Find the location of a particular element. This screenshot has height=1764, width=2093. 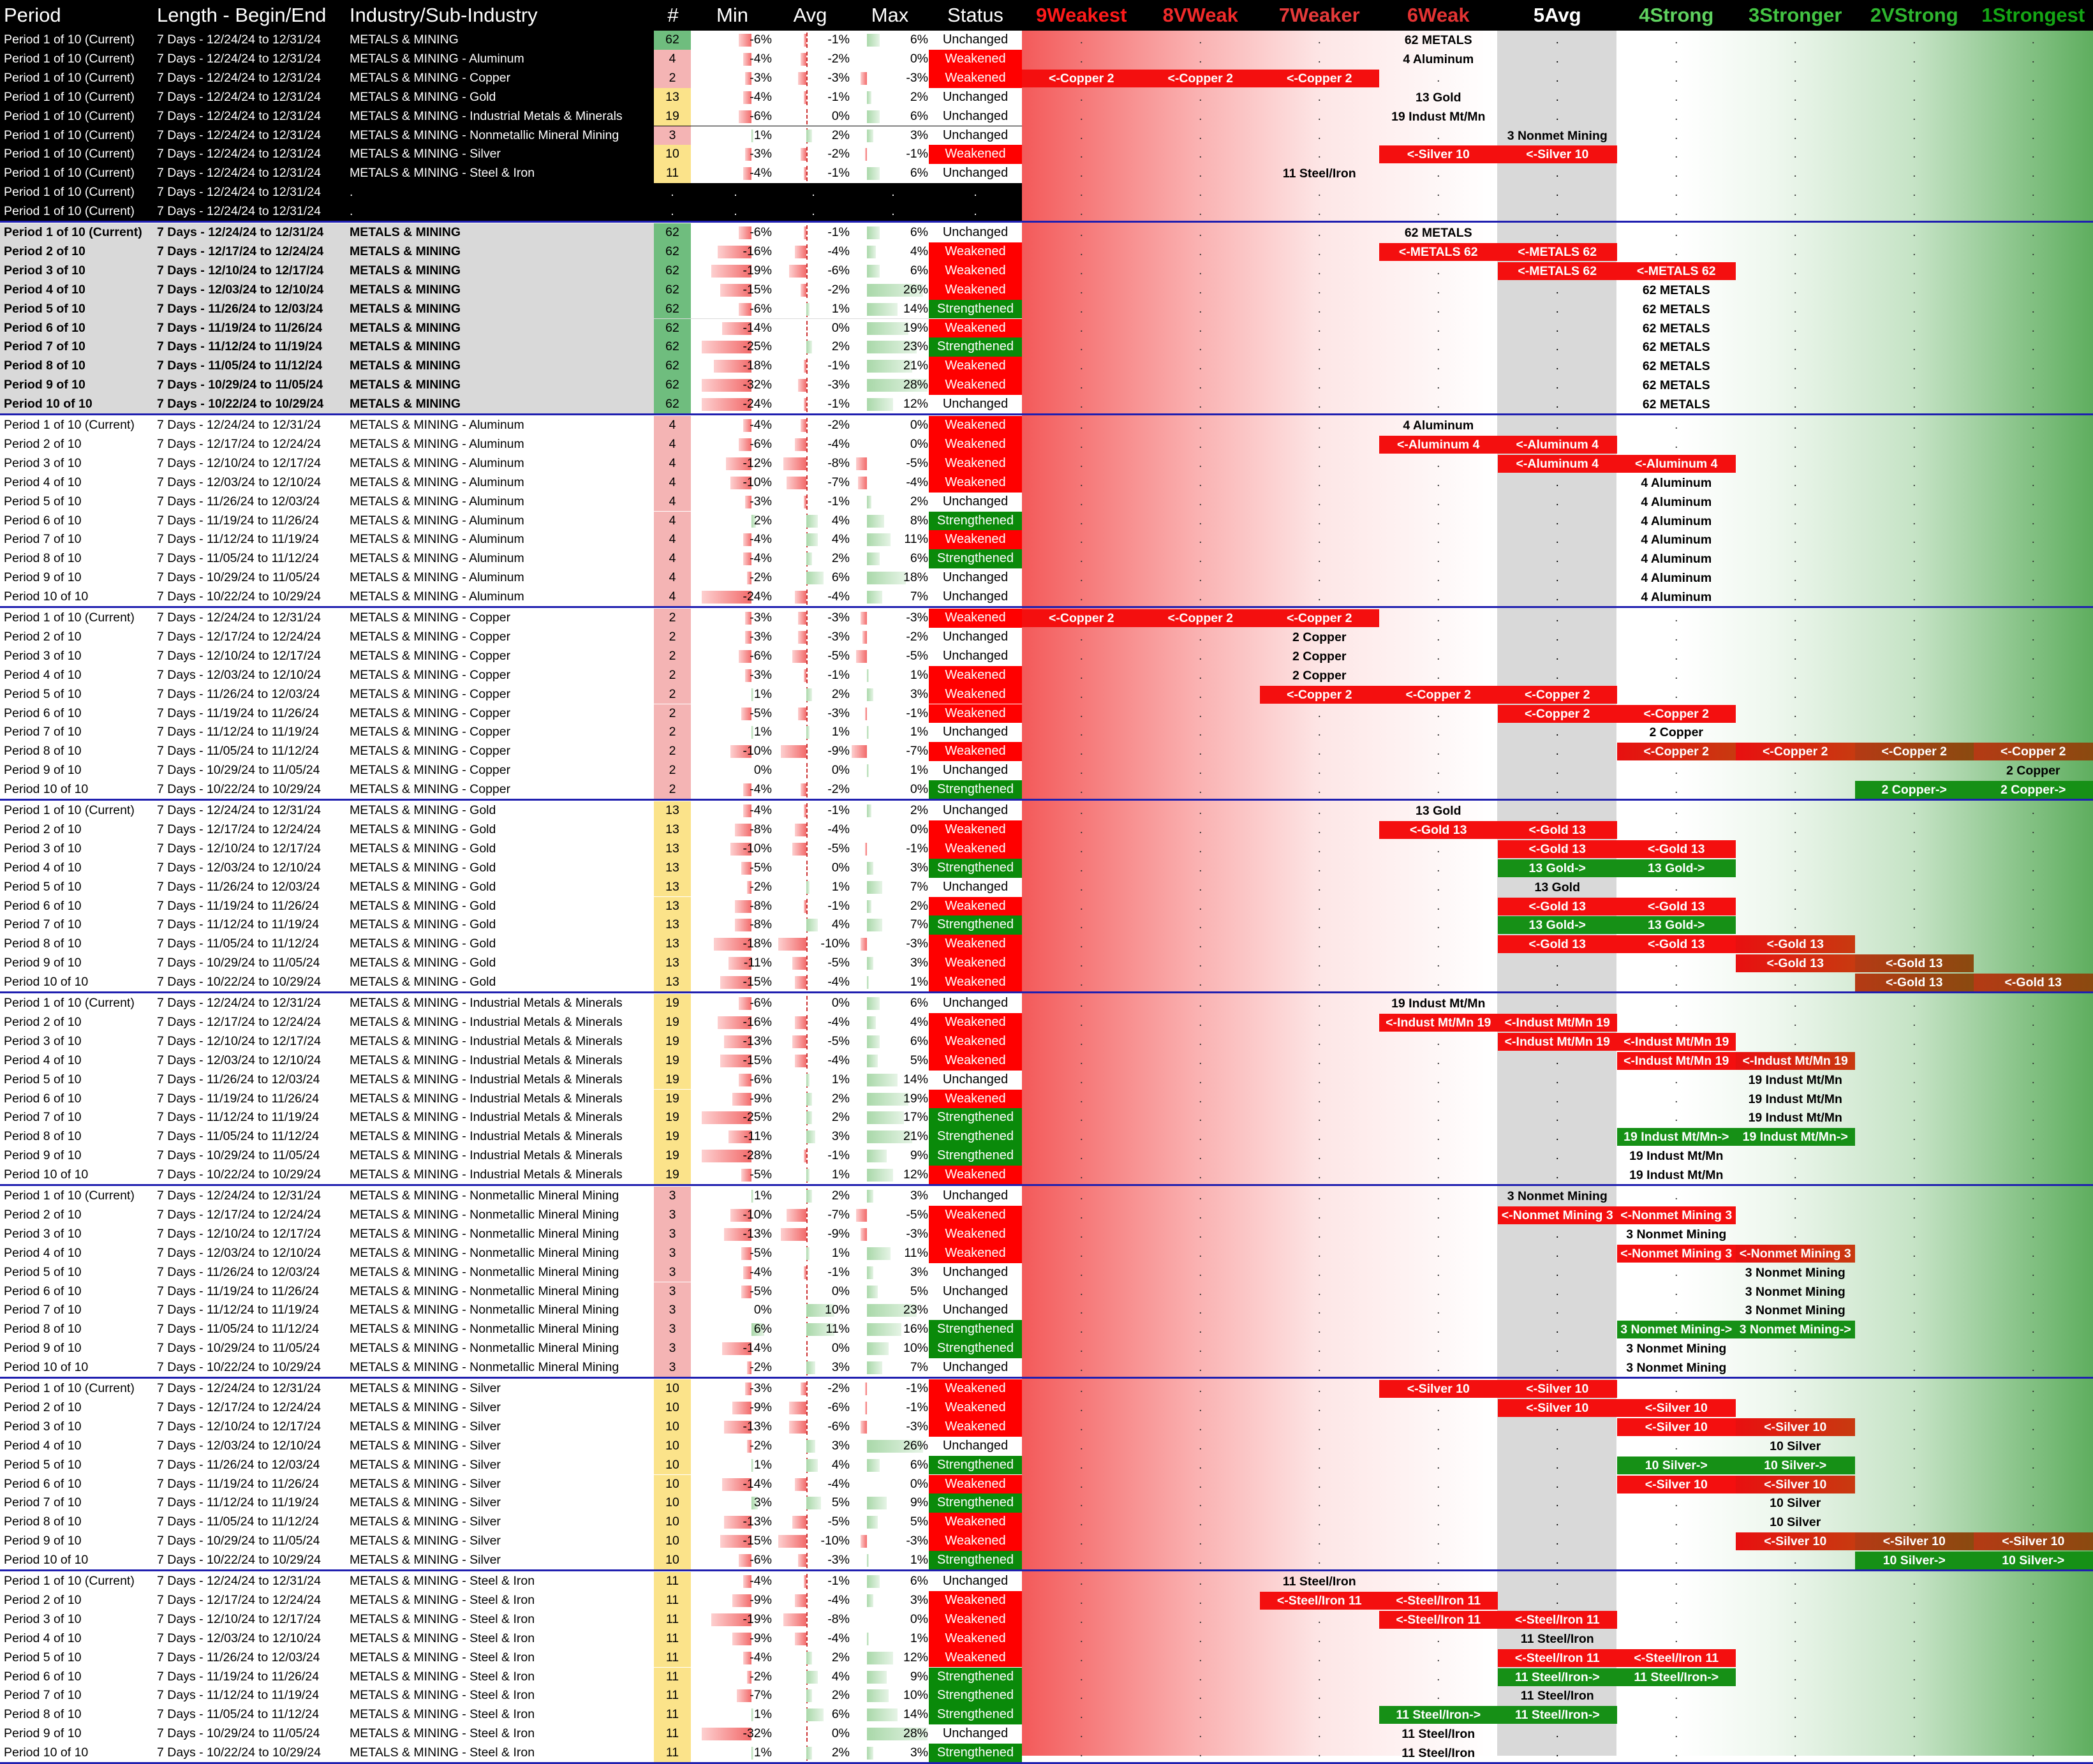

header-max: Max is located at coordinates (890, 15).